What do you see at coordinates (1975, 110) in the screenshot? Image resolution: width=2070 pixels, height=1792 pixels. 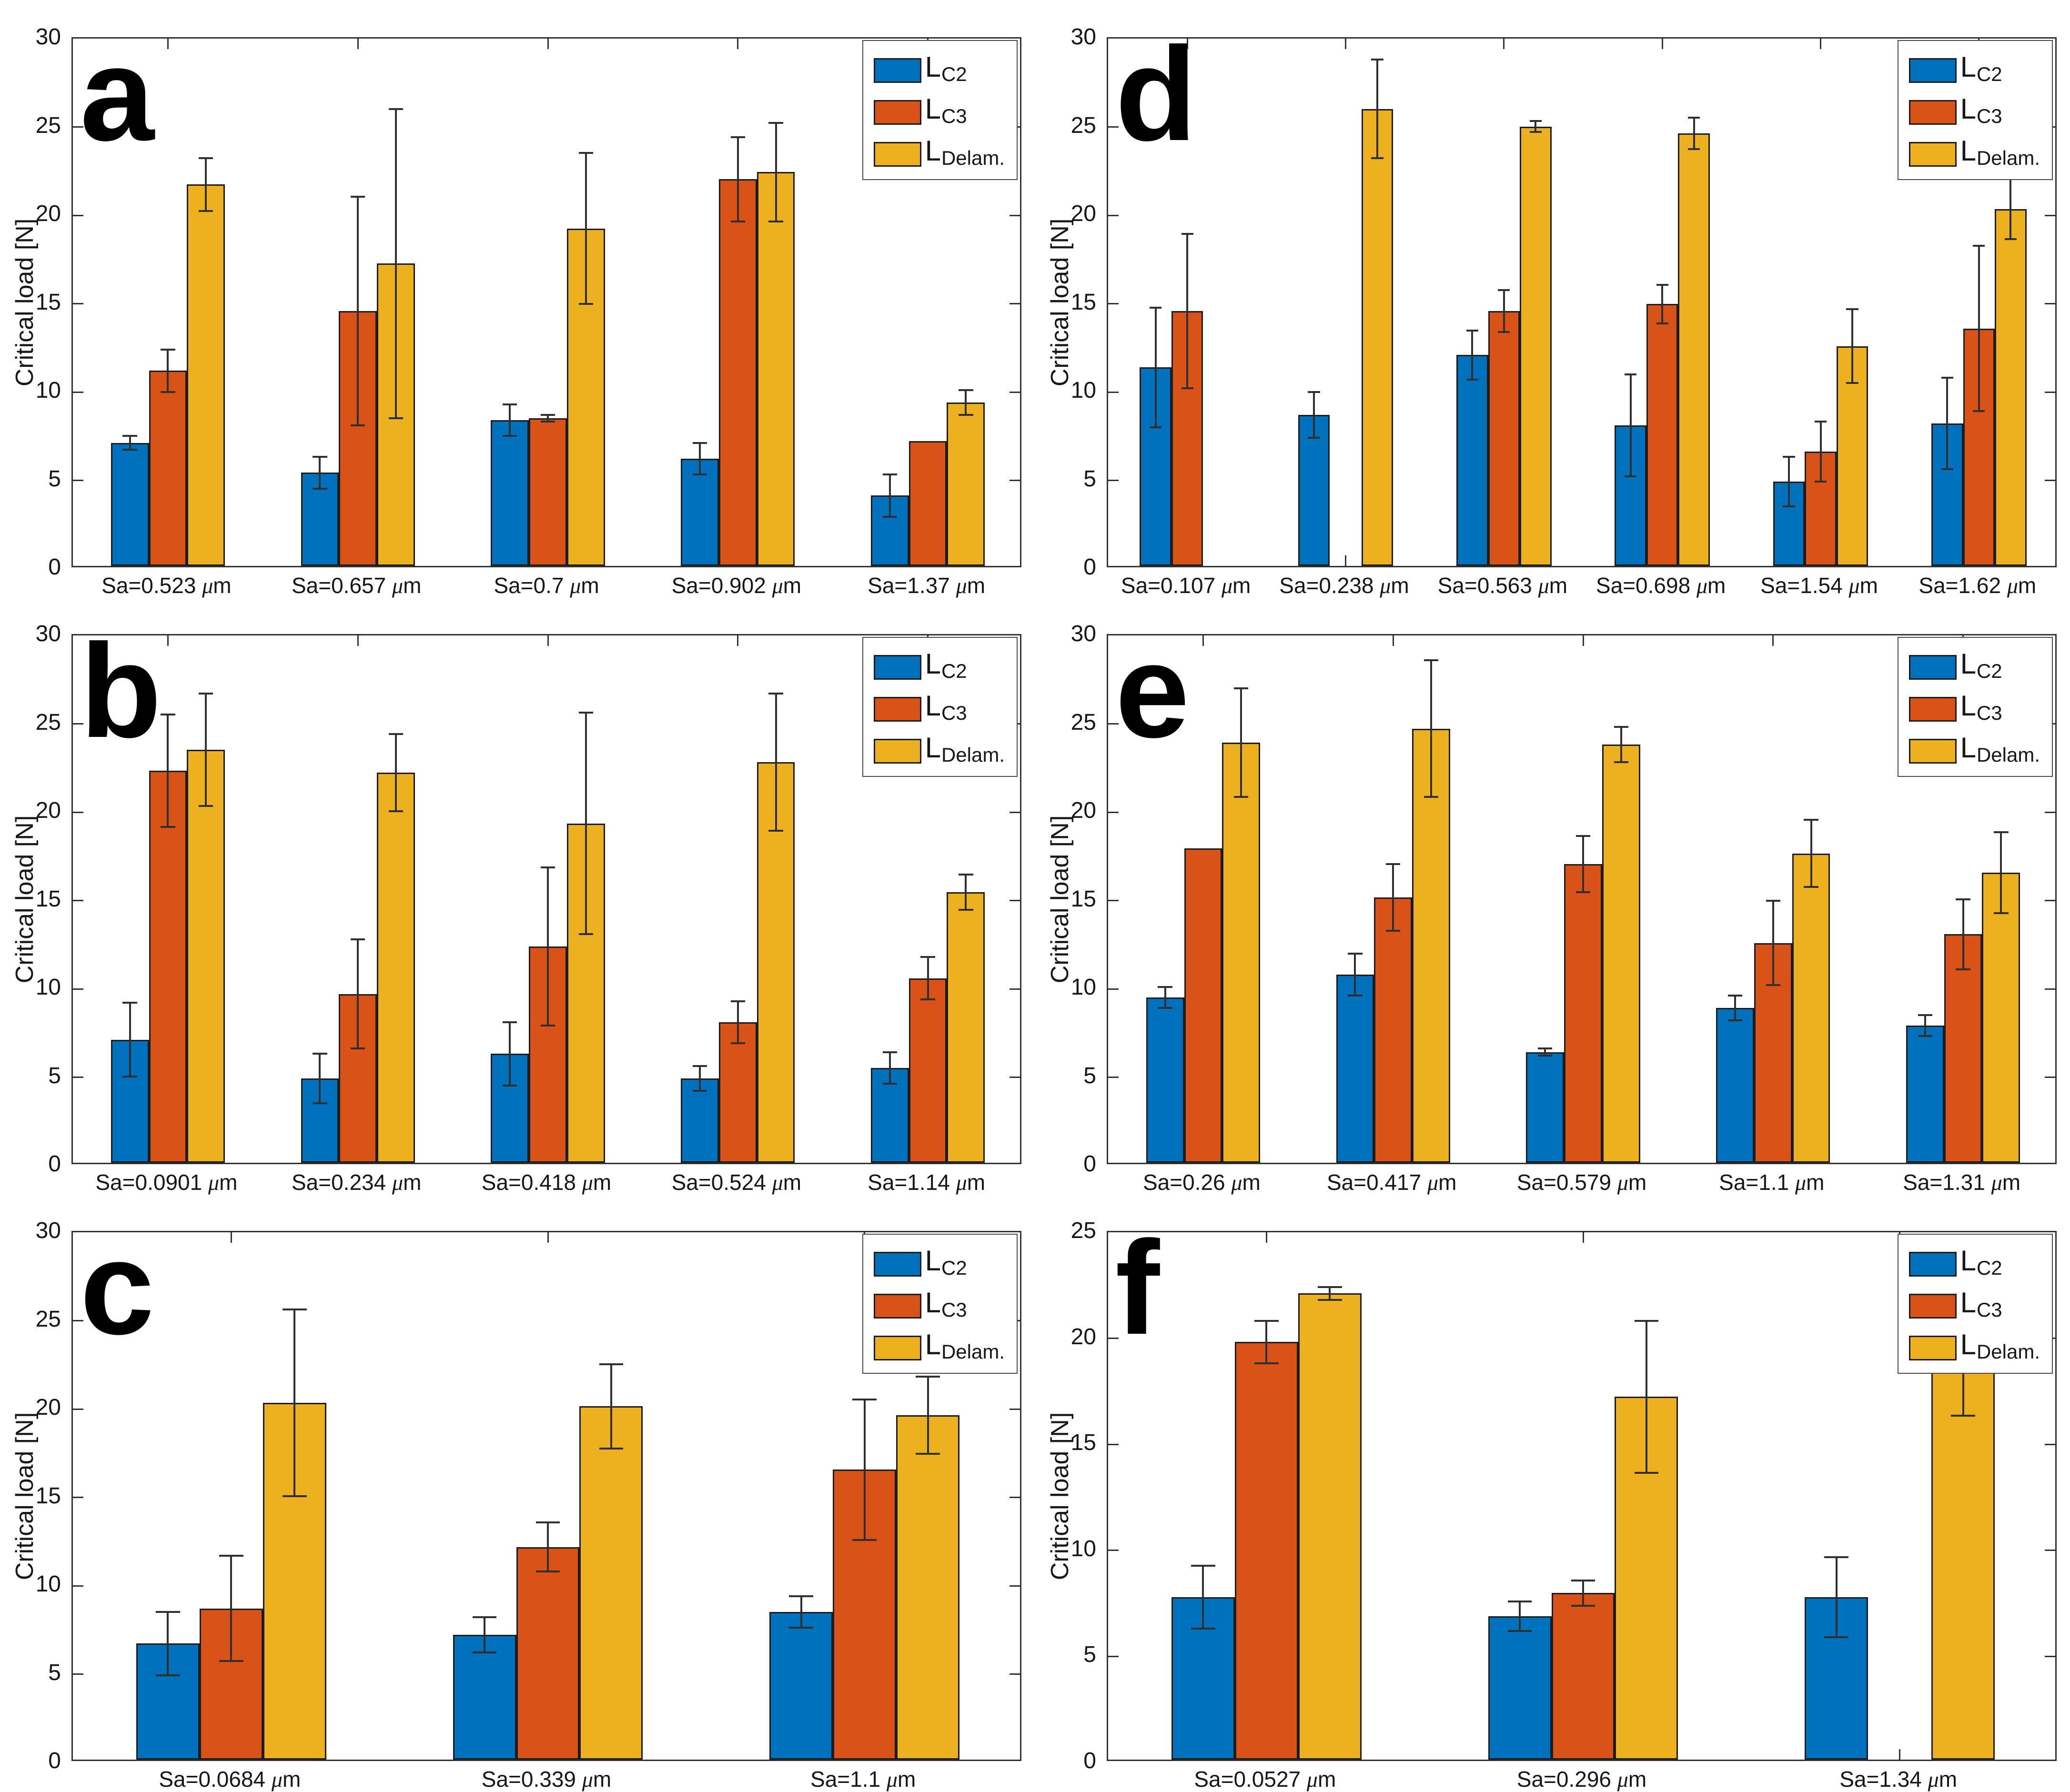 I see `legend: L C2 L C3 L Delam.` at bounding box center [1975, 110].